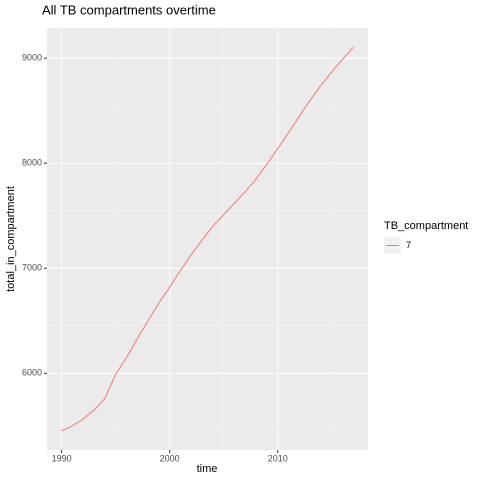  Describe the element at coordinates (32, 268) in the screenshot. I see `y-tick-label: 7000` at that location.